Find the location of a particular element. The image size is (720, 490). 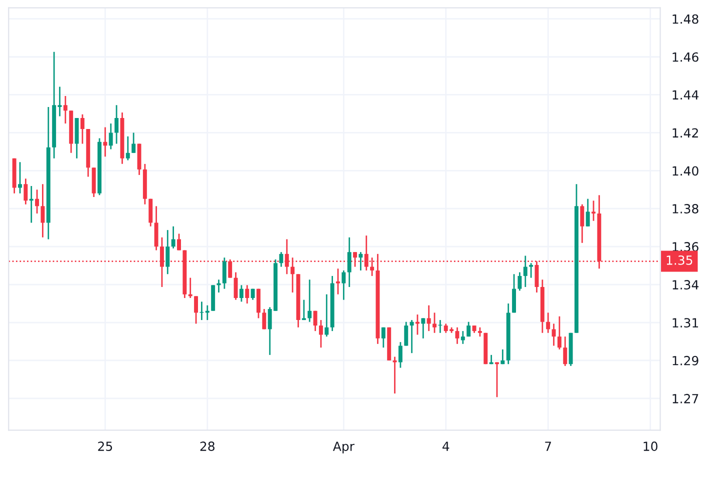

y-tick-label: 1.42 is located at coordinates (685, 133).